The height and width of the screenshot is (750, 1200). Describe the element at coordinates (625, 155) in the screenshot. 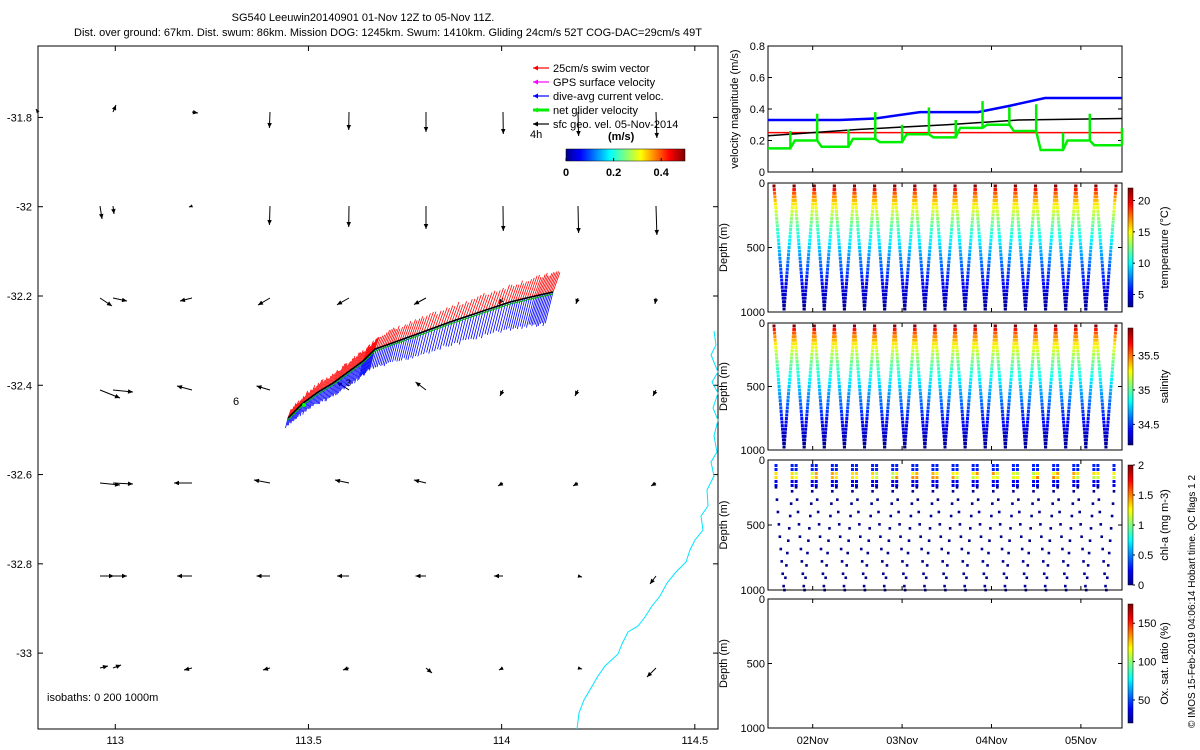

I see `map-colorbar` at that location.